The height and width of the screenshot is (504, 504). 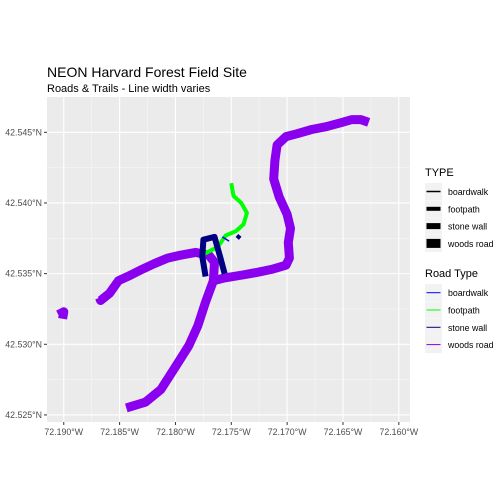 What do you see at coordinates (23, 203) in the screenshot?
I see `y-tick-label: 42.540°N` at bounding box center [23, 203].